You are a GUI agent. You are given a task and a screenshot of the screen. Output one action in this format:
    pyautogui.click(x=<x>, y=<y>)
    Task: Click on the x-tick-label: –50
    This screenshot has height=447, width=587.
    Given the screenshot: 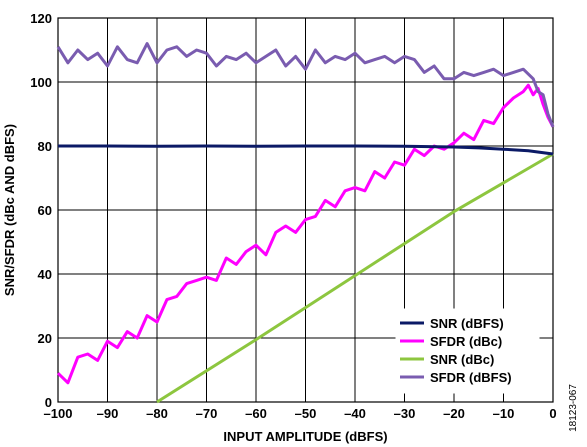 What is the action you would take?
    pyautogui.click(x=306, y=413)
    